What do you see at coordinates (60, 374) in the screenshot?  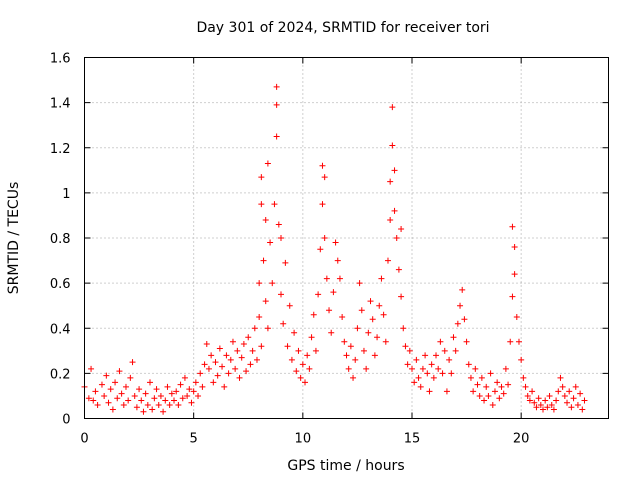 I see `y-tick-label: 0.2` at bounding box center [60, 374].